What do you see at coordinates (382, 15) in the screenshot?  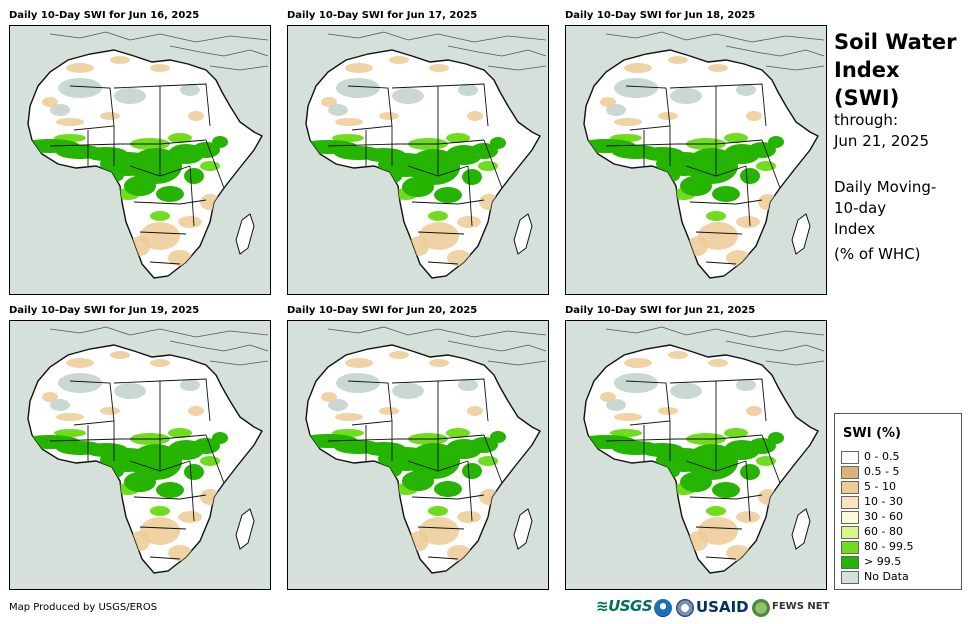 I see `panel-title: Daily 10-Day SWI for Jun 17, 2025` at bounding box center [382, 15].